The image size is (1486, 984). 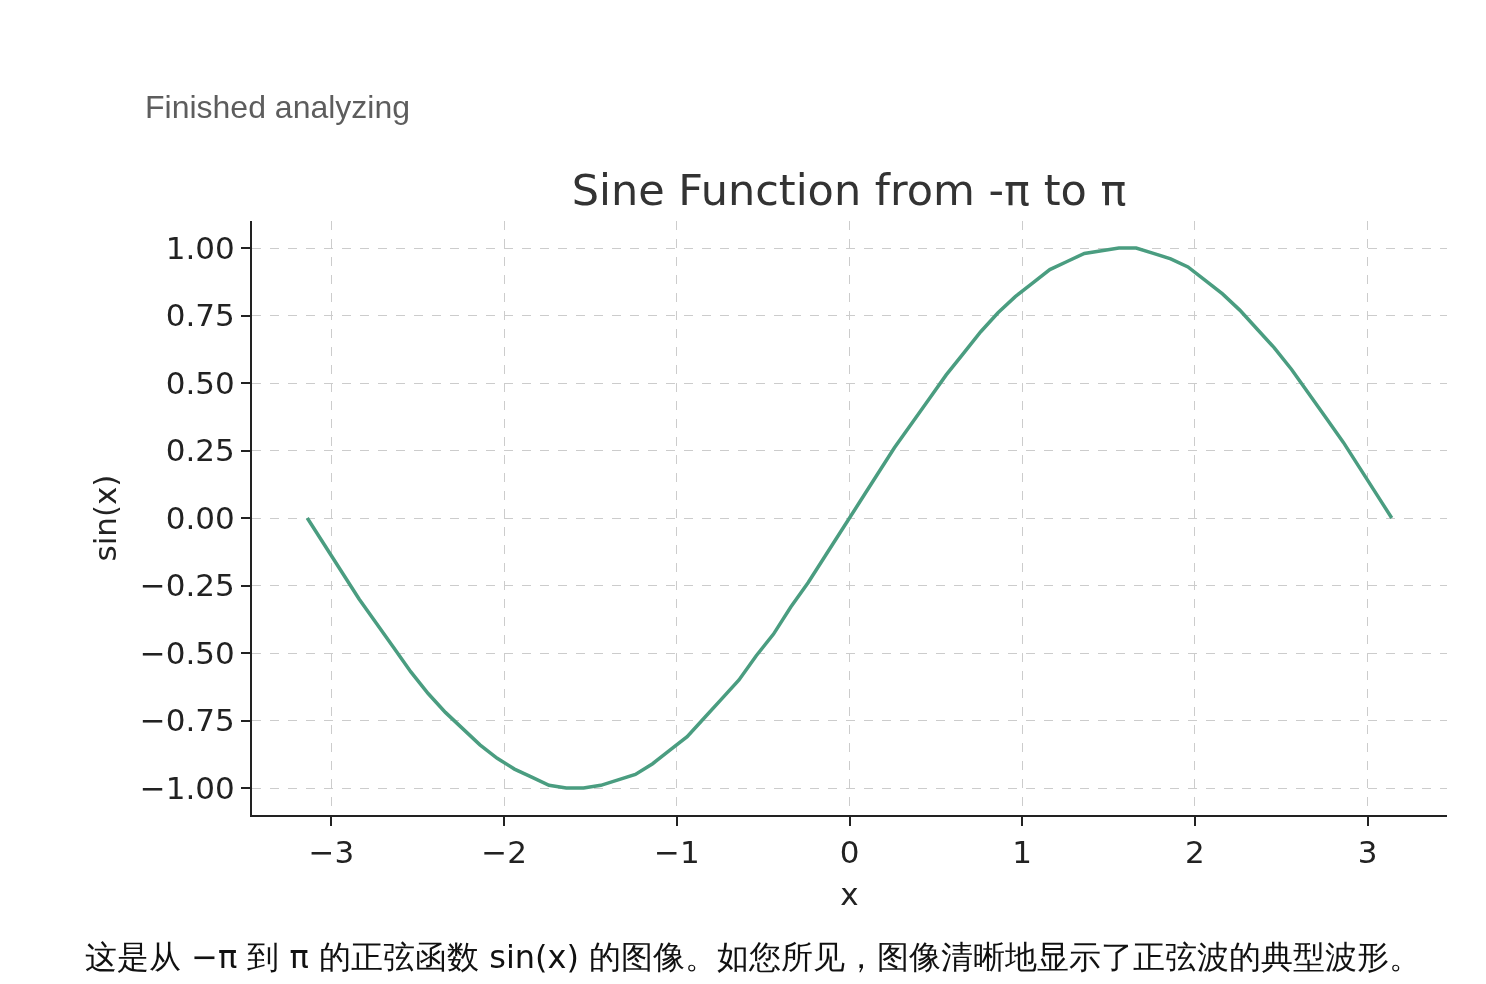 I want to click on x-axis-title: x, so click(x=849, y=894).